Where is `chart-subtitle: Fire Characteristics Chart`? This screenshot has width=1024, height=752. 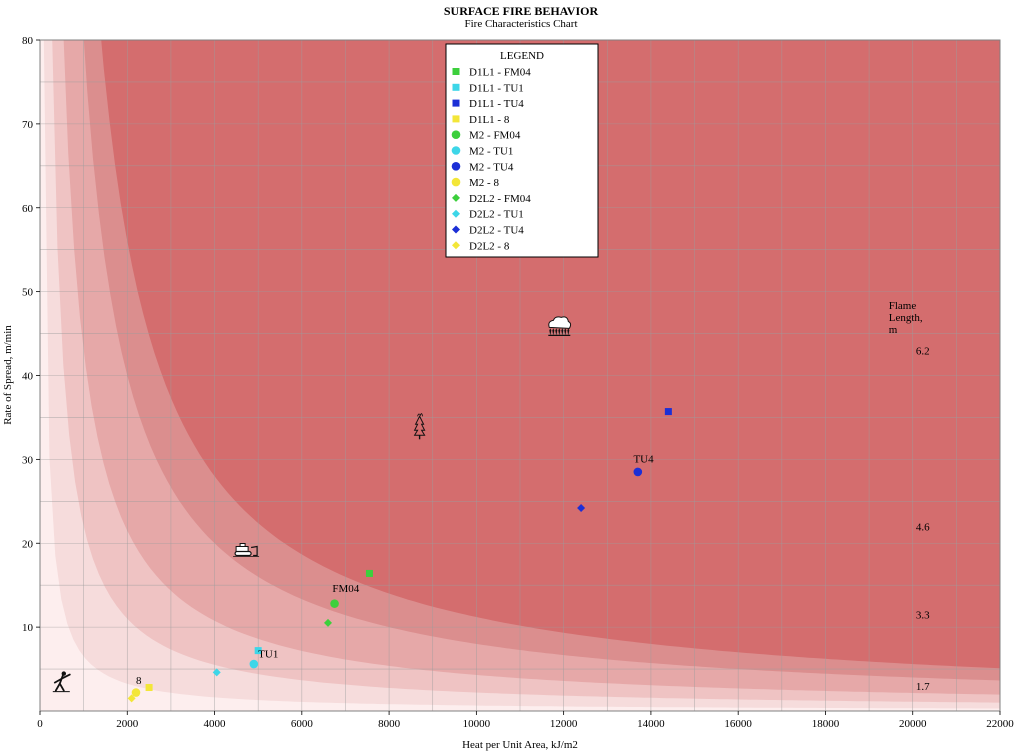 chart-subtitle: Fire Characteristics Chart is located at coordinates (520, 24).